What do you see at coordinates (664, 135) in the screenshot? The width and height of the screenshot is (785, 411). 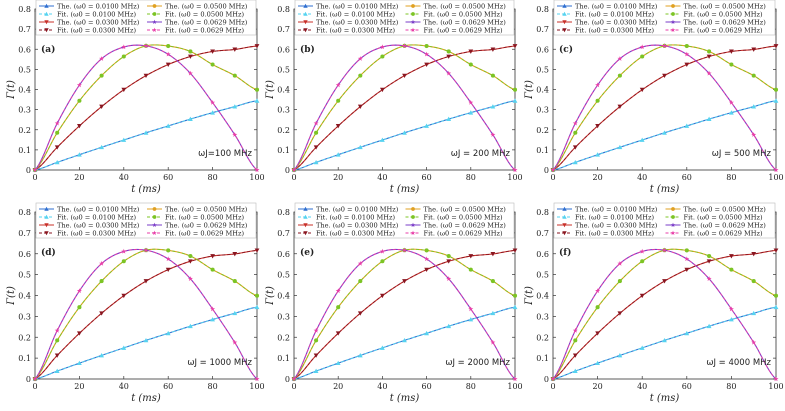 I see `theory-line` at bounding box center [664, 135].